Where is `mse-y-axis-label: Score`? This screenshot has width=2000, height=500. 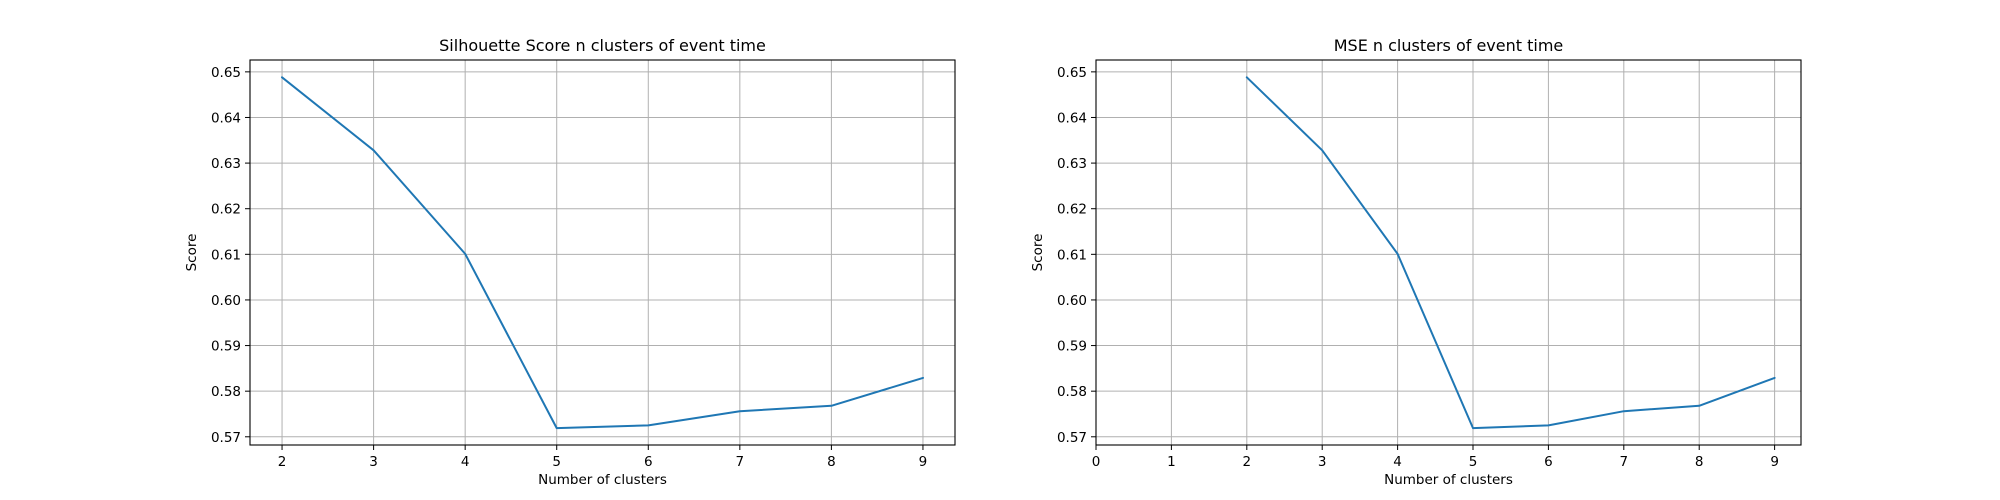 mse-y-axis-label: Score is located at coordinates (1038, 253).